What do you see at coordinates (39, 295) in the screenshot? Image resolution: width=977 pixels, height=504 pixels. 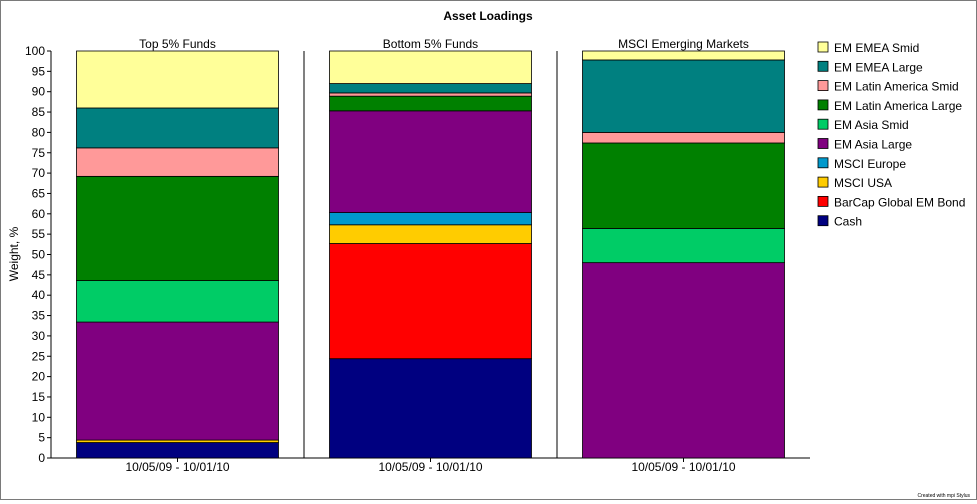 I see `y-tick-label: 40` at bounding box center [39, 295].